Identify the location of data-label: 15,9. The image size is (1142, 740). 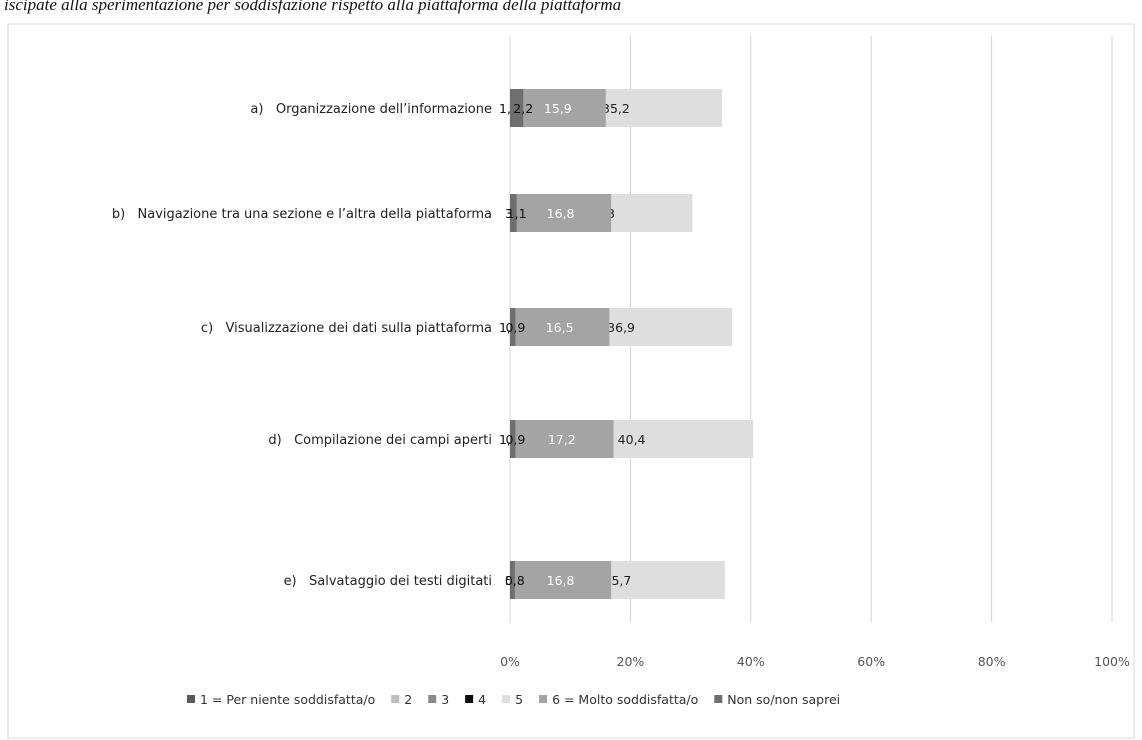
(558, 108).